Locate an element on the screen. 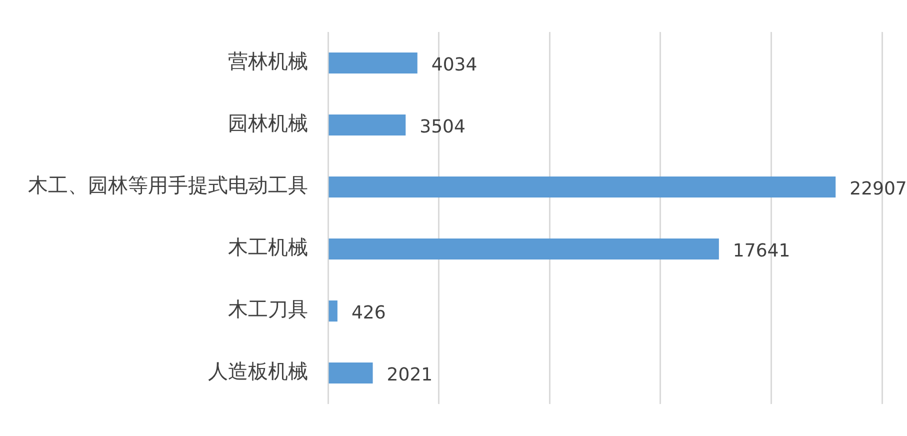 Image resolution: width=907 pixels, height=436 pixels. y-tick-label: 营林机械 is located at coordinates (268, 61).